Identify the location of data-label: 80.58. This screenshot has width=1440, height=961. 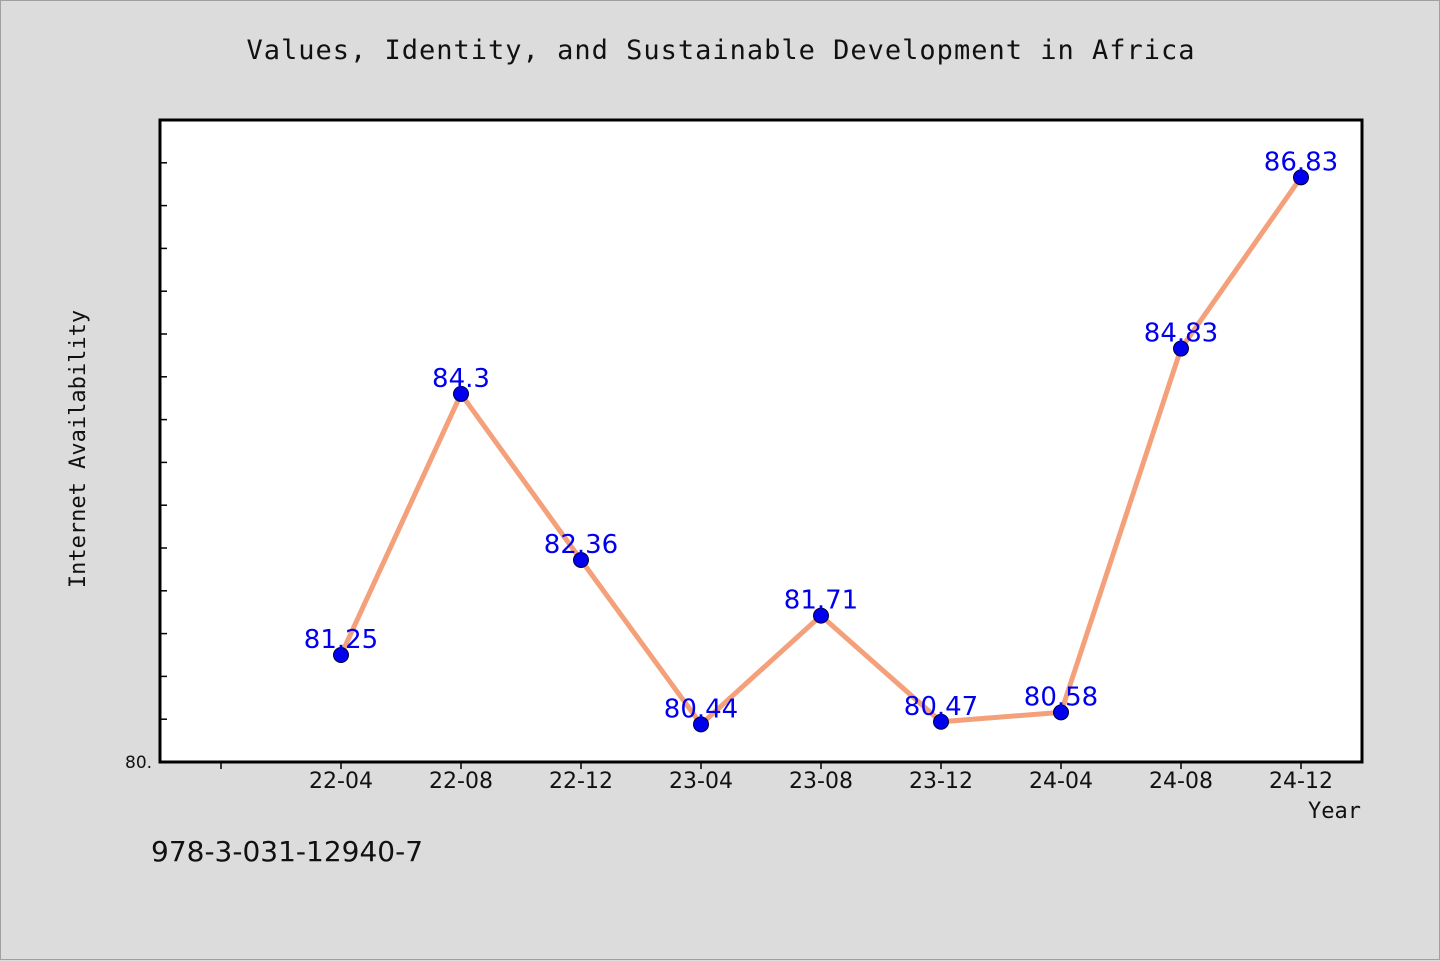
(1061, 697).